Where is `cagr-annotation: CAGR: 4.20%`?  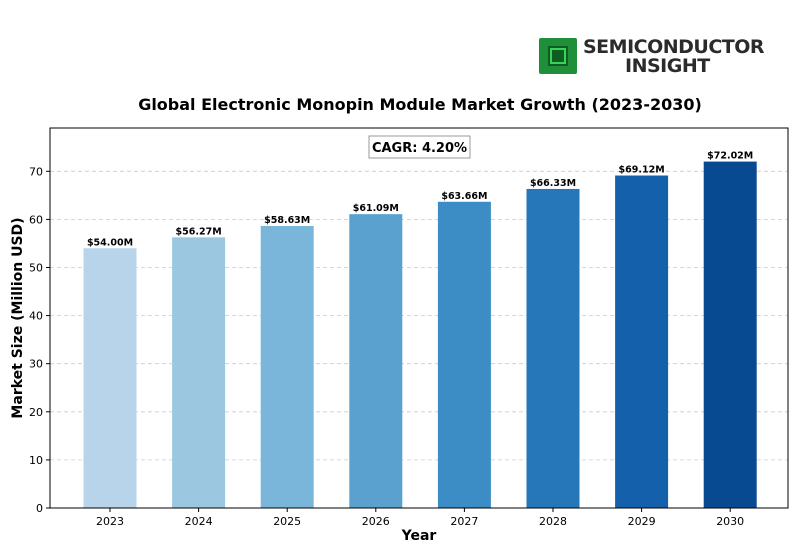 cagr-annotation: CAGR: 4.20% is located at coordinates (419, 147).